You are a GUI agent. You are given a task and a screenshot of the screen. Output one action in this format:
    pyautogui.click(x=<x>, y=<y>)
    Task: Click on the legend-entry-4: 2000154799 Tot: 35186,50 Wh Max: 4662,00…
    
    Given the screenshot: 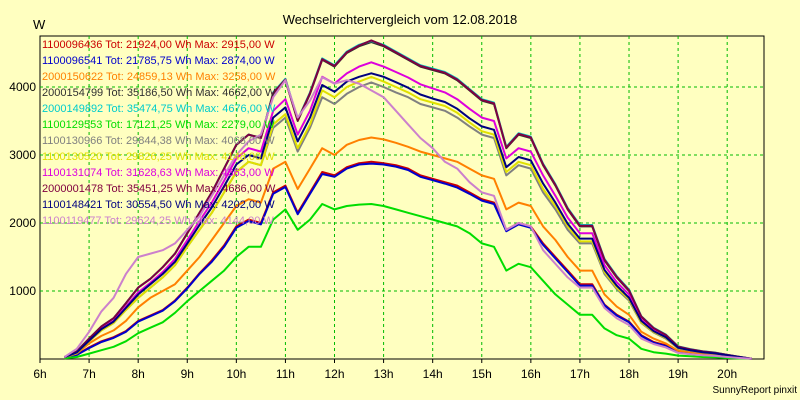 What is the action you would take?
    pyautogui.click(x=159, y=93)
    